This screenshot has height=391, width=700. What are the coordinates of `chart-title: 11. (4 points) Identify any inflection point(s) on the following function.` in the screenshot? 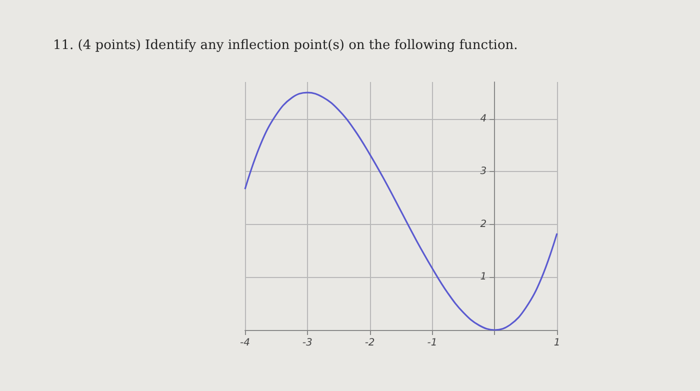 It's located at (285, 45).